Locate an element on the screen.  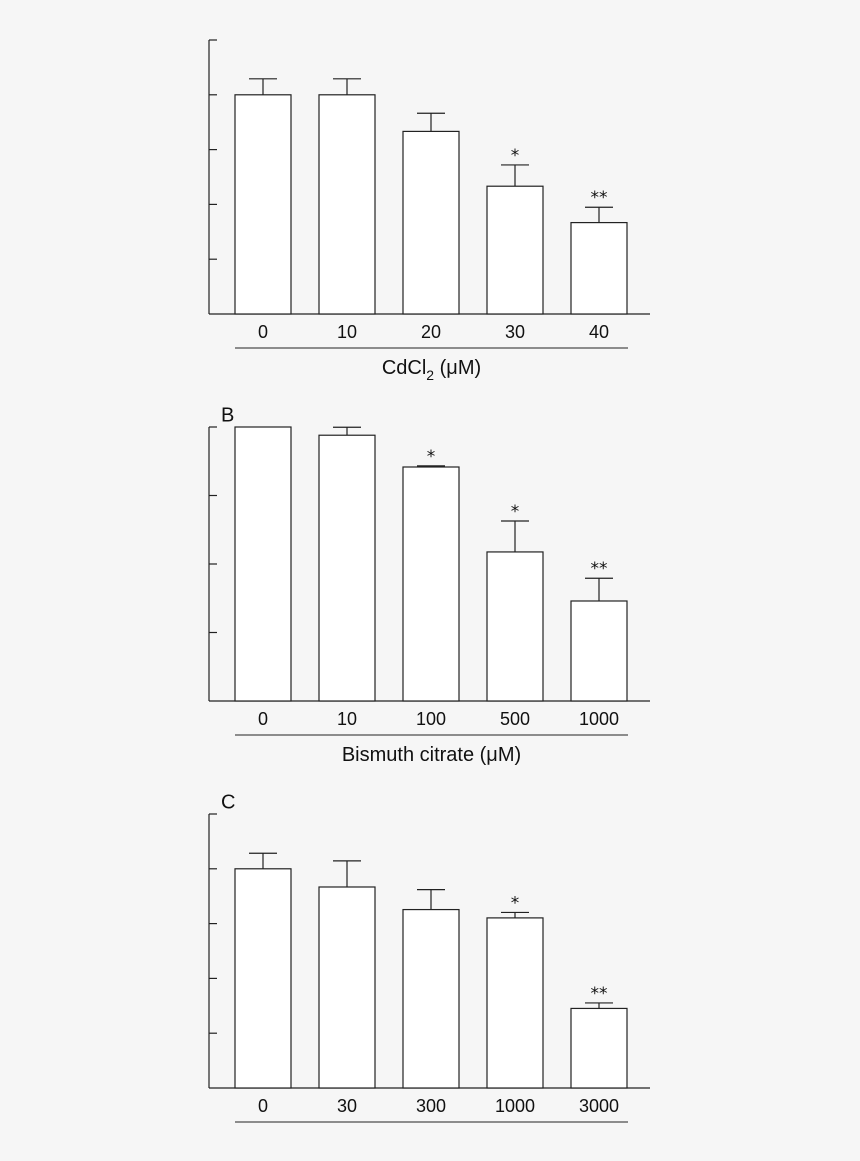
x-tick-label: 40 is located at coordinates (599, 332).